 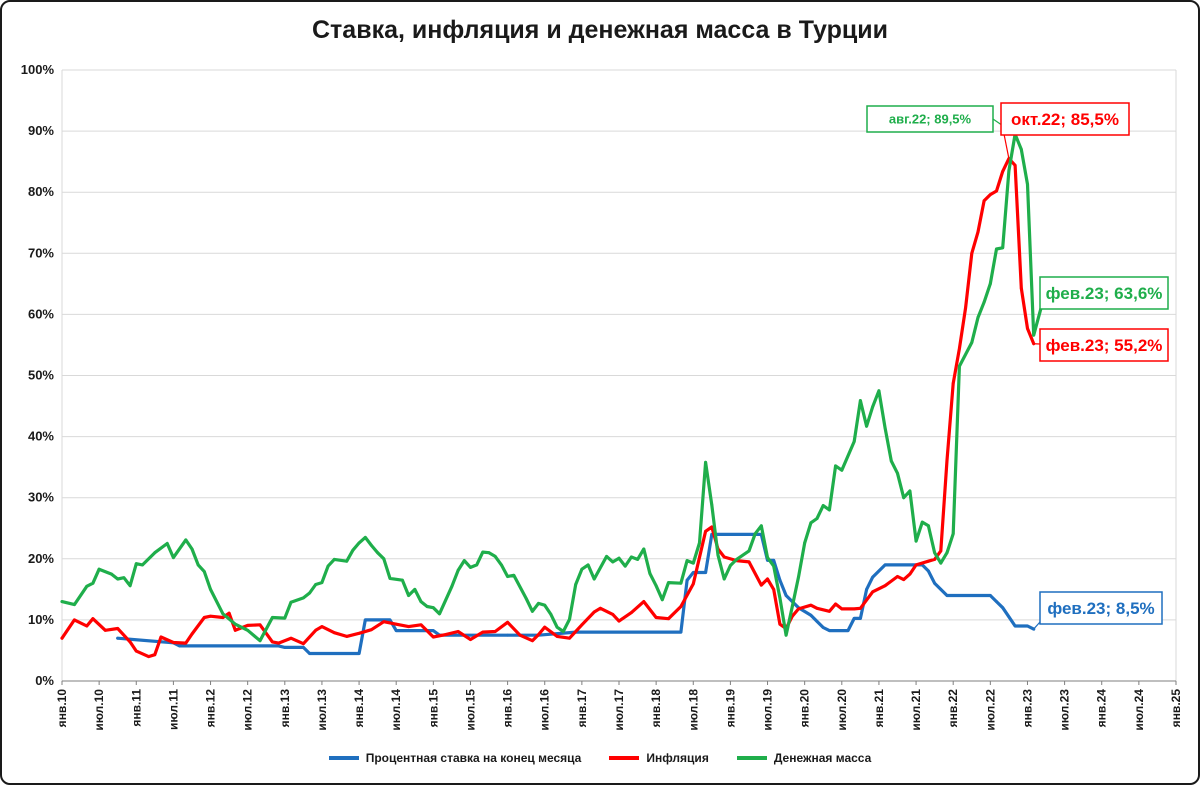 What do you see at coordinates (41, 252) in the screenshot?
I see `y-tick-label: 70%` at bounding box center [41, 252].